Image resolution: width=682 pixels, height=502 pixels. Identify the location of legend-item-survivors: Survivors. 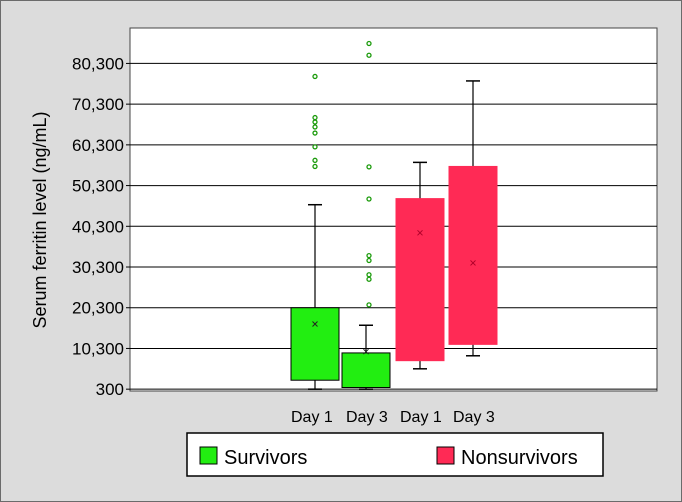
(253, 457).